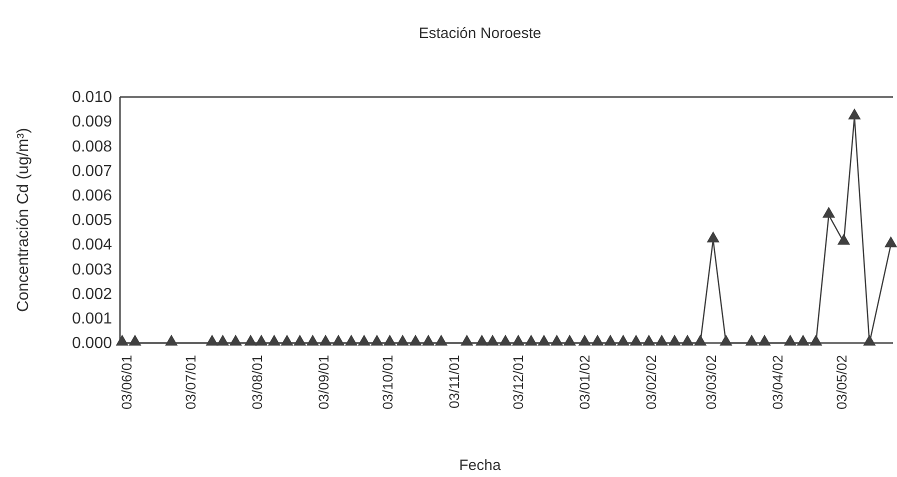 Image resolution: width=897 pixels, height=477 pixels. What do you see at coordinates (92, 294) in the screenshot?
I see `y-tick-label: 0.002` at bounding box center [92, 294].